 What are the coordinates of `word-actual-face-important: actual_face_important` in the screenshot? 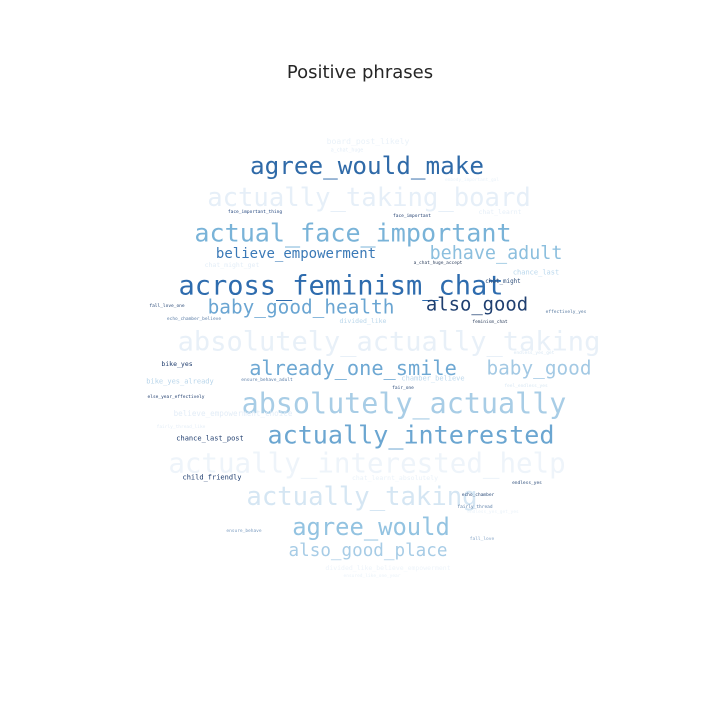 It's located at (353, 233).